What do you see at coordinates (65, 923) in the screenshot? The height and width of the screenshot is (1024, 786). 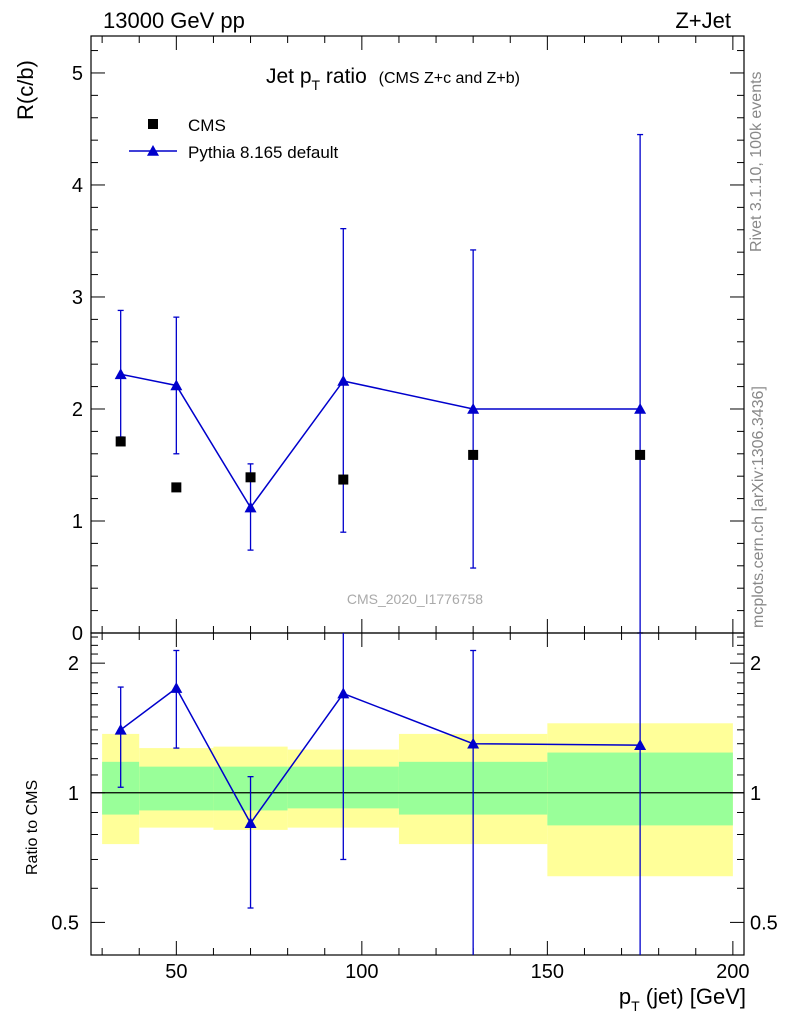 I see `y-tick-label: 0.5` at bounding box center [65, 923].